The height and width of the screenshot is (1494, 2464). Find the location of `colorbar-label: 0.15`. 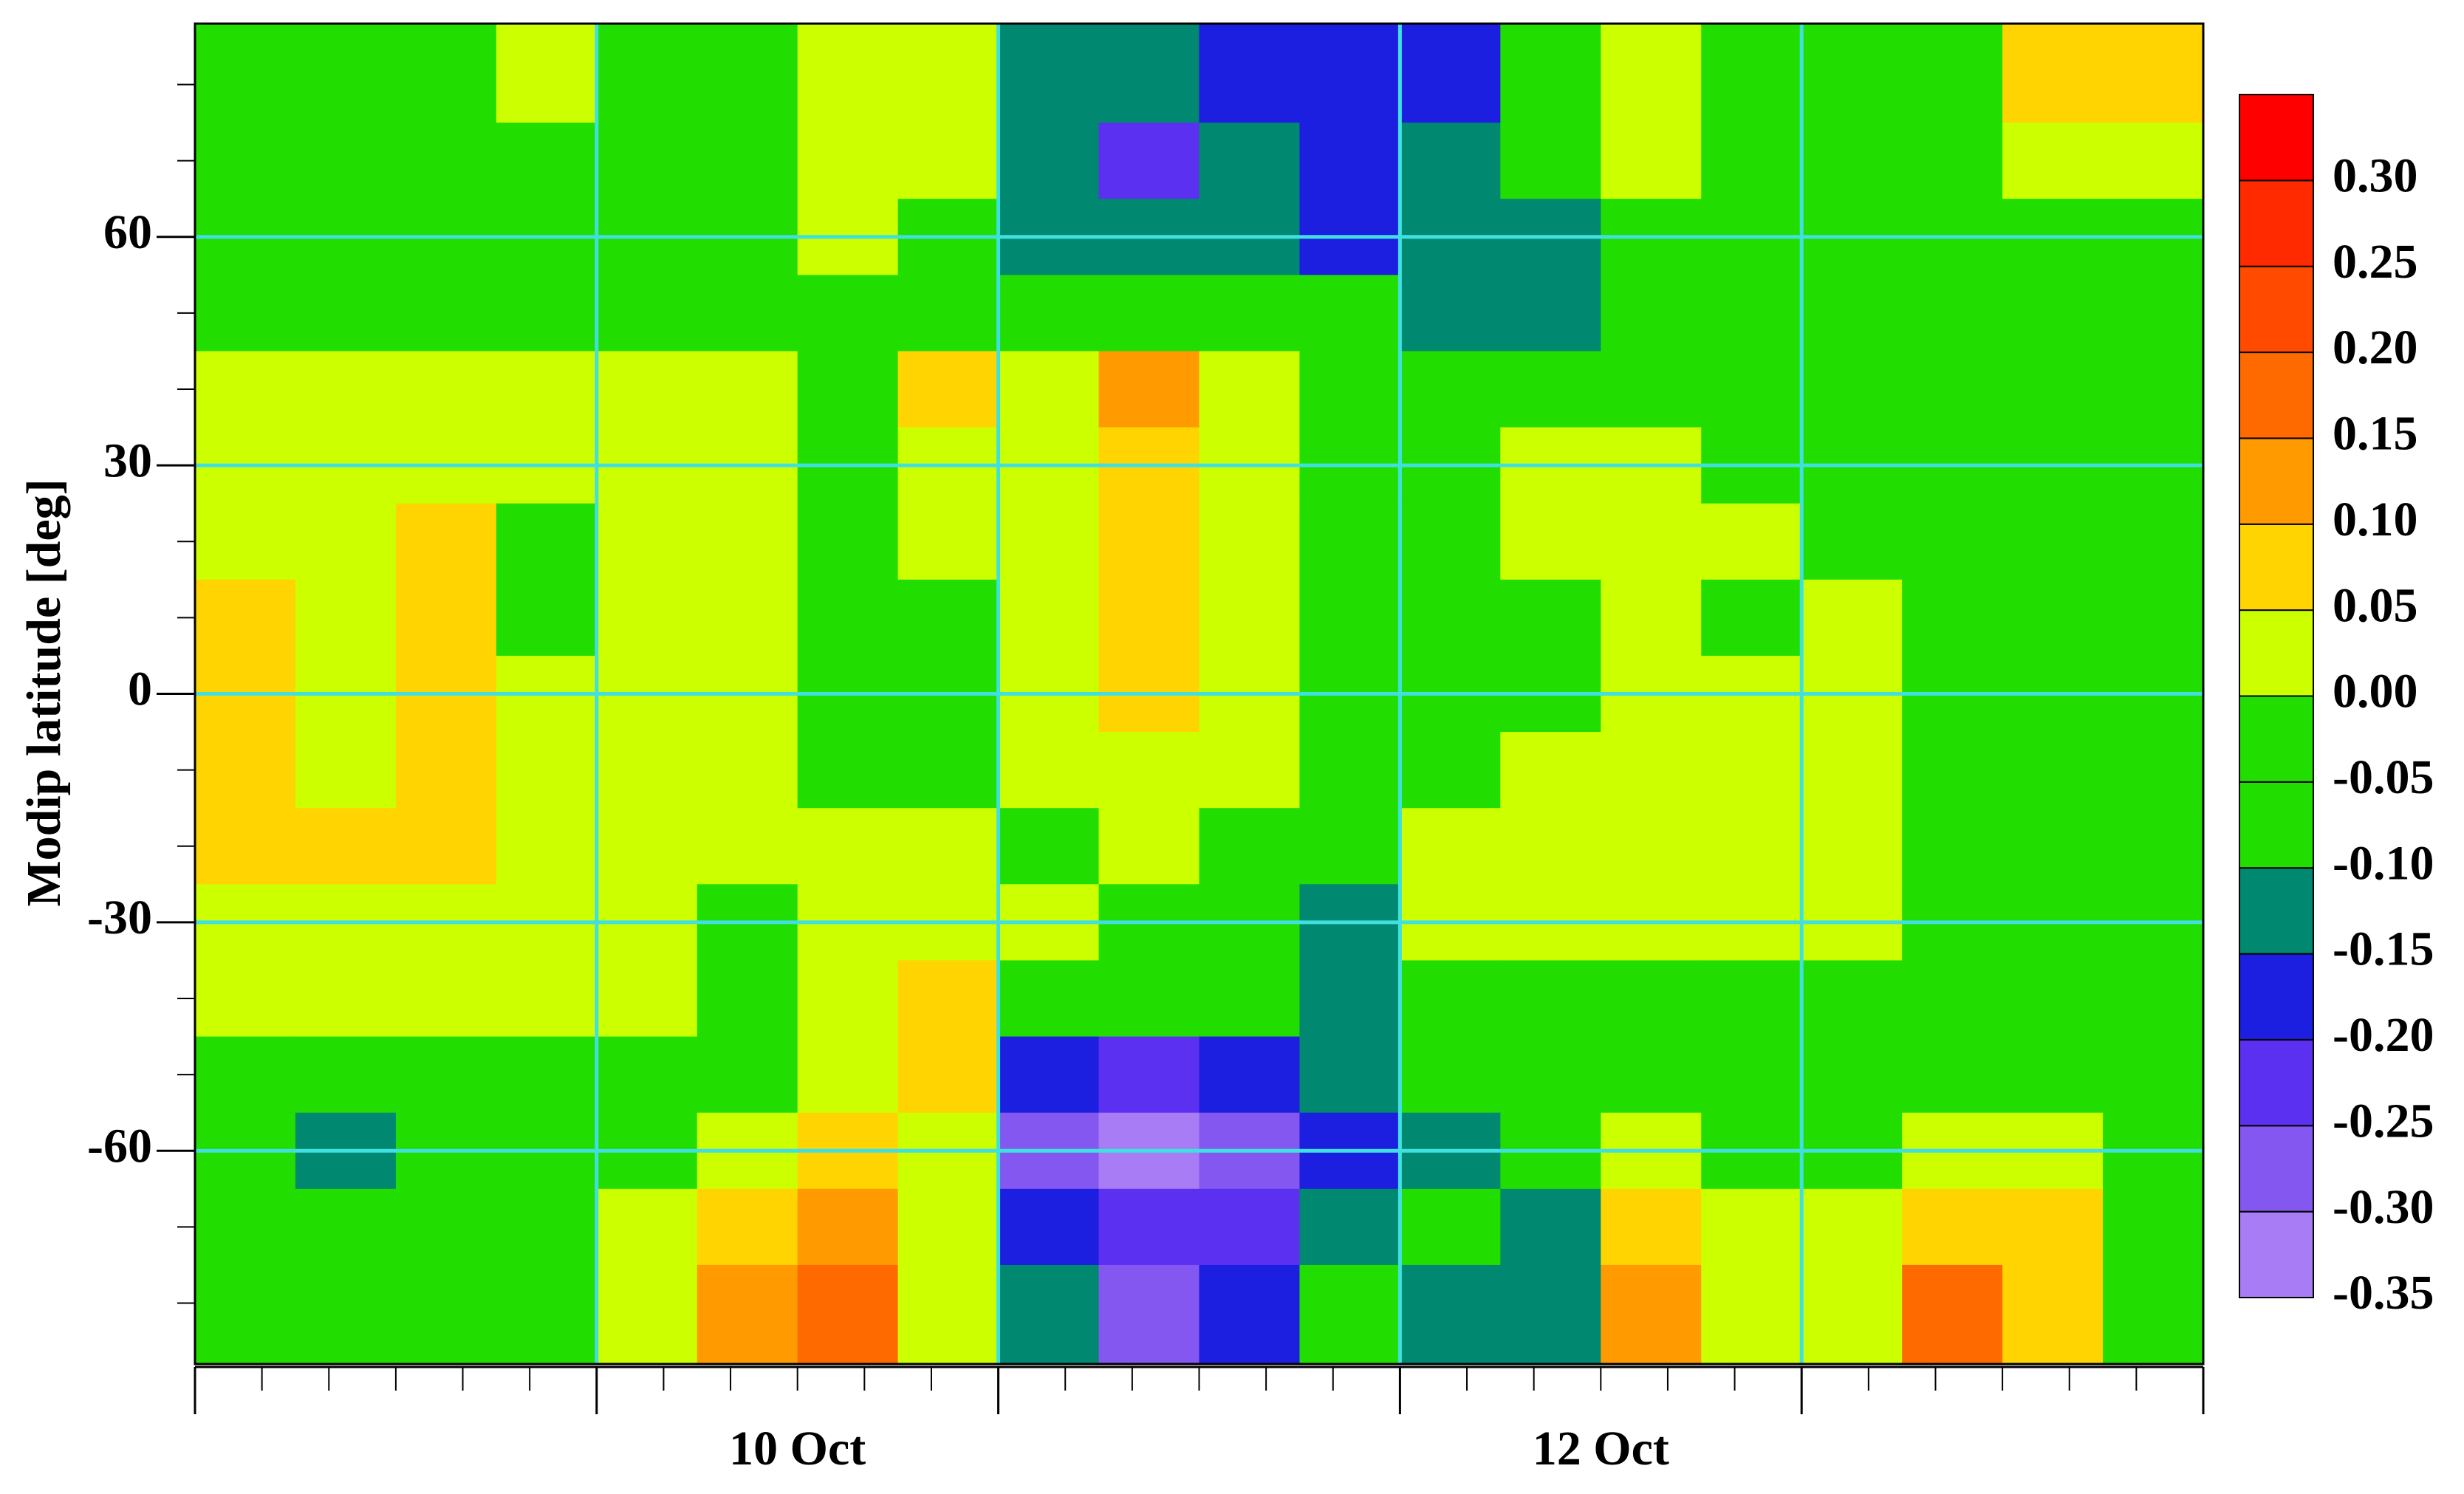

colorbar-label: 0.15 is located at coordinates (2375, 434).